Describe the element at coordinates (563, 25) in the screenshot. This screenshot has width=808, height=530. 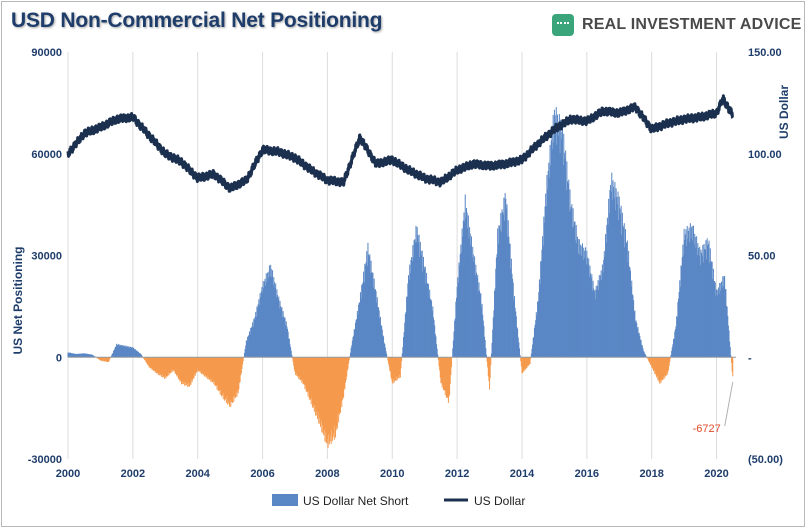
I see `brand-icon` at that location.